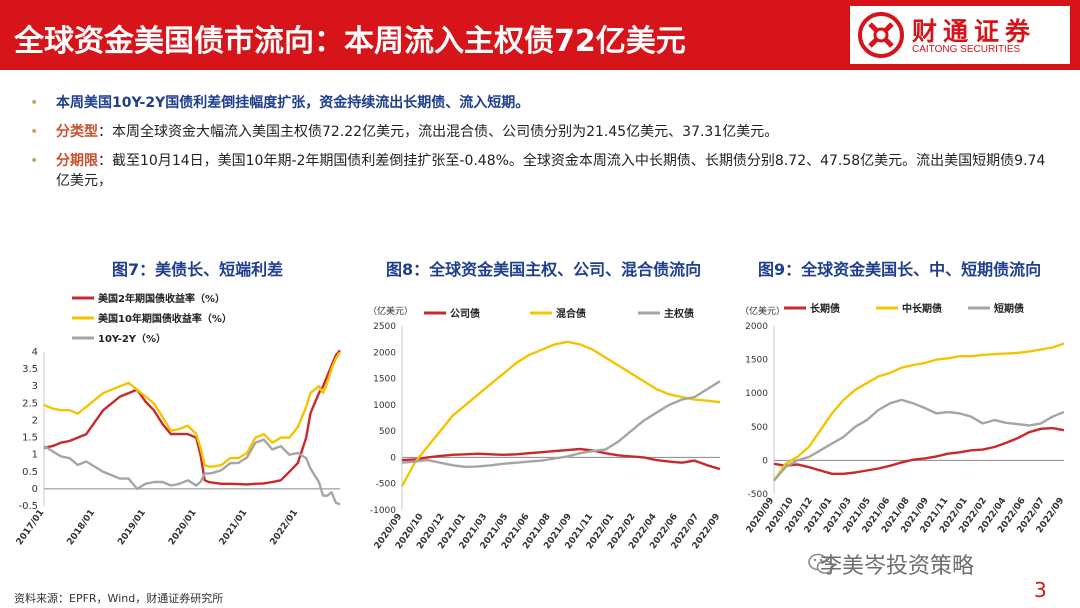 The width and height of the screenshot is (1080, 608). Describe the element at coordinates (571, 313) in the screenshot. I see `legend-label: 混合债` at that location.